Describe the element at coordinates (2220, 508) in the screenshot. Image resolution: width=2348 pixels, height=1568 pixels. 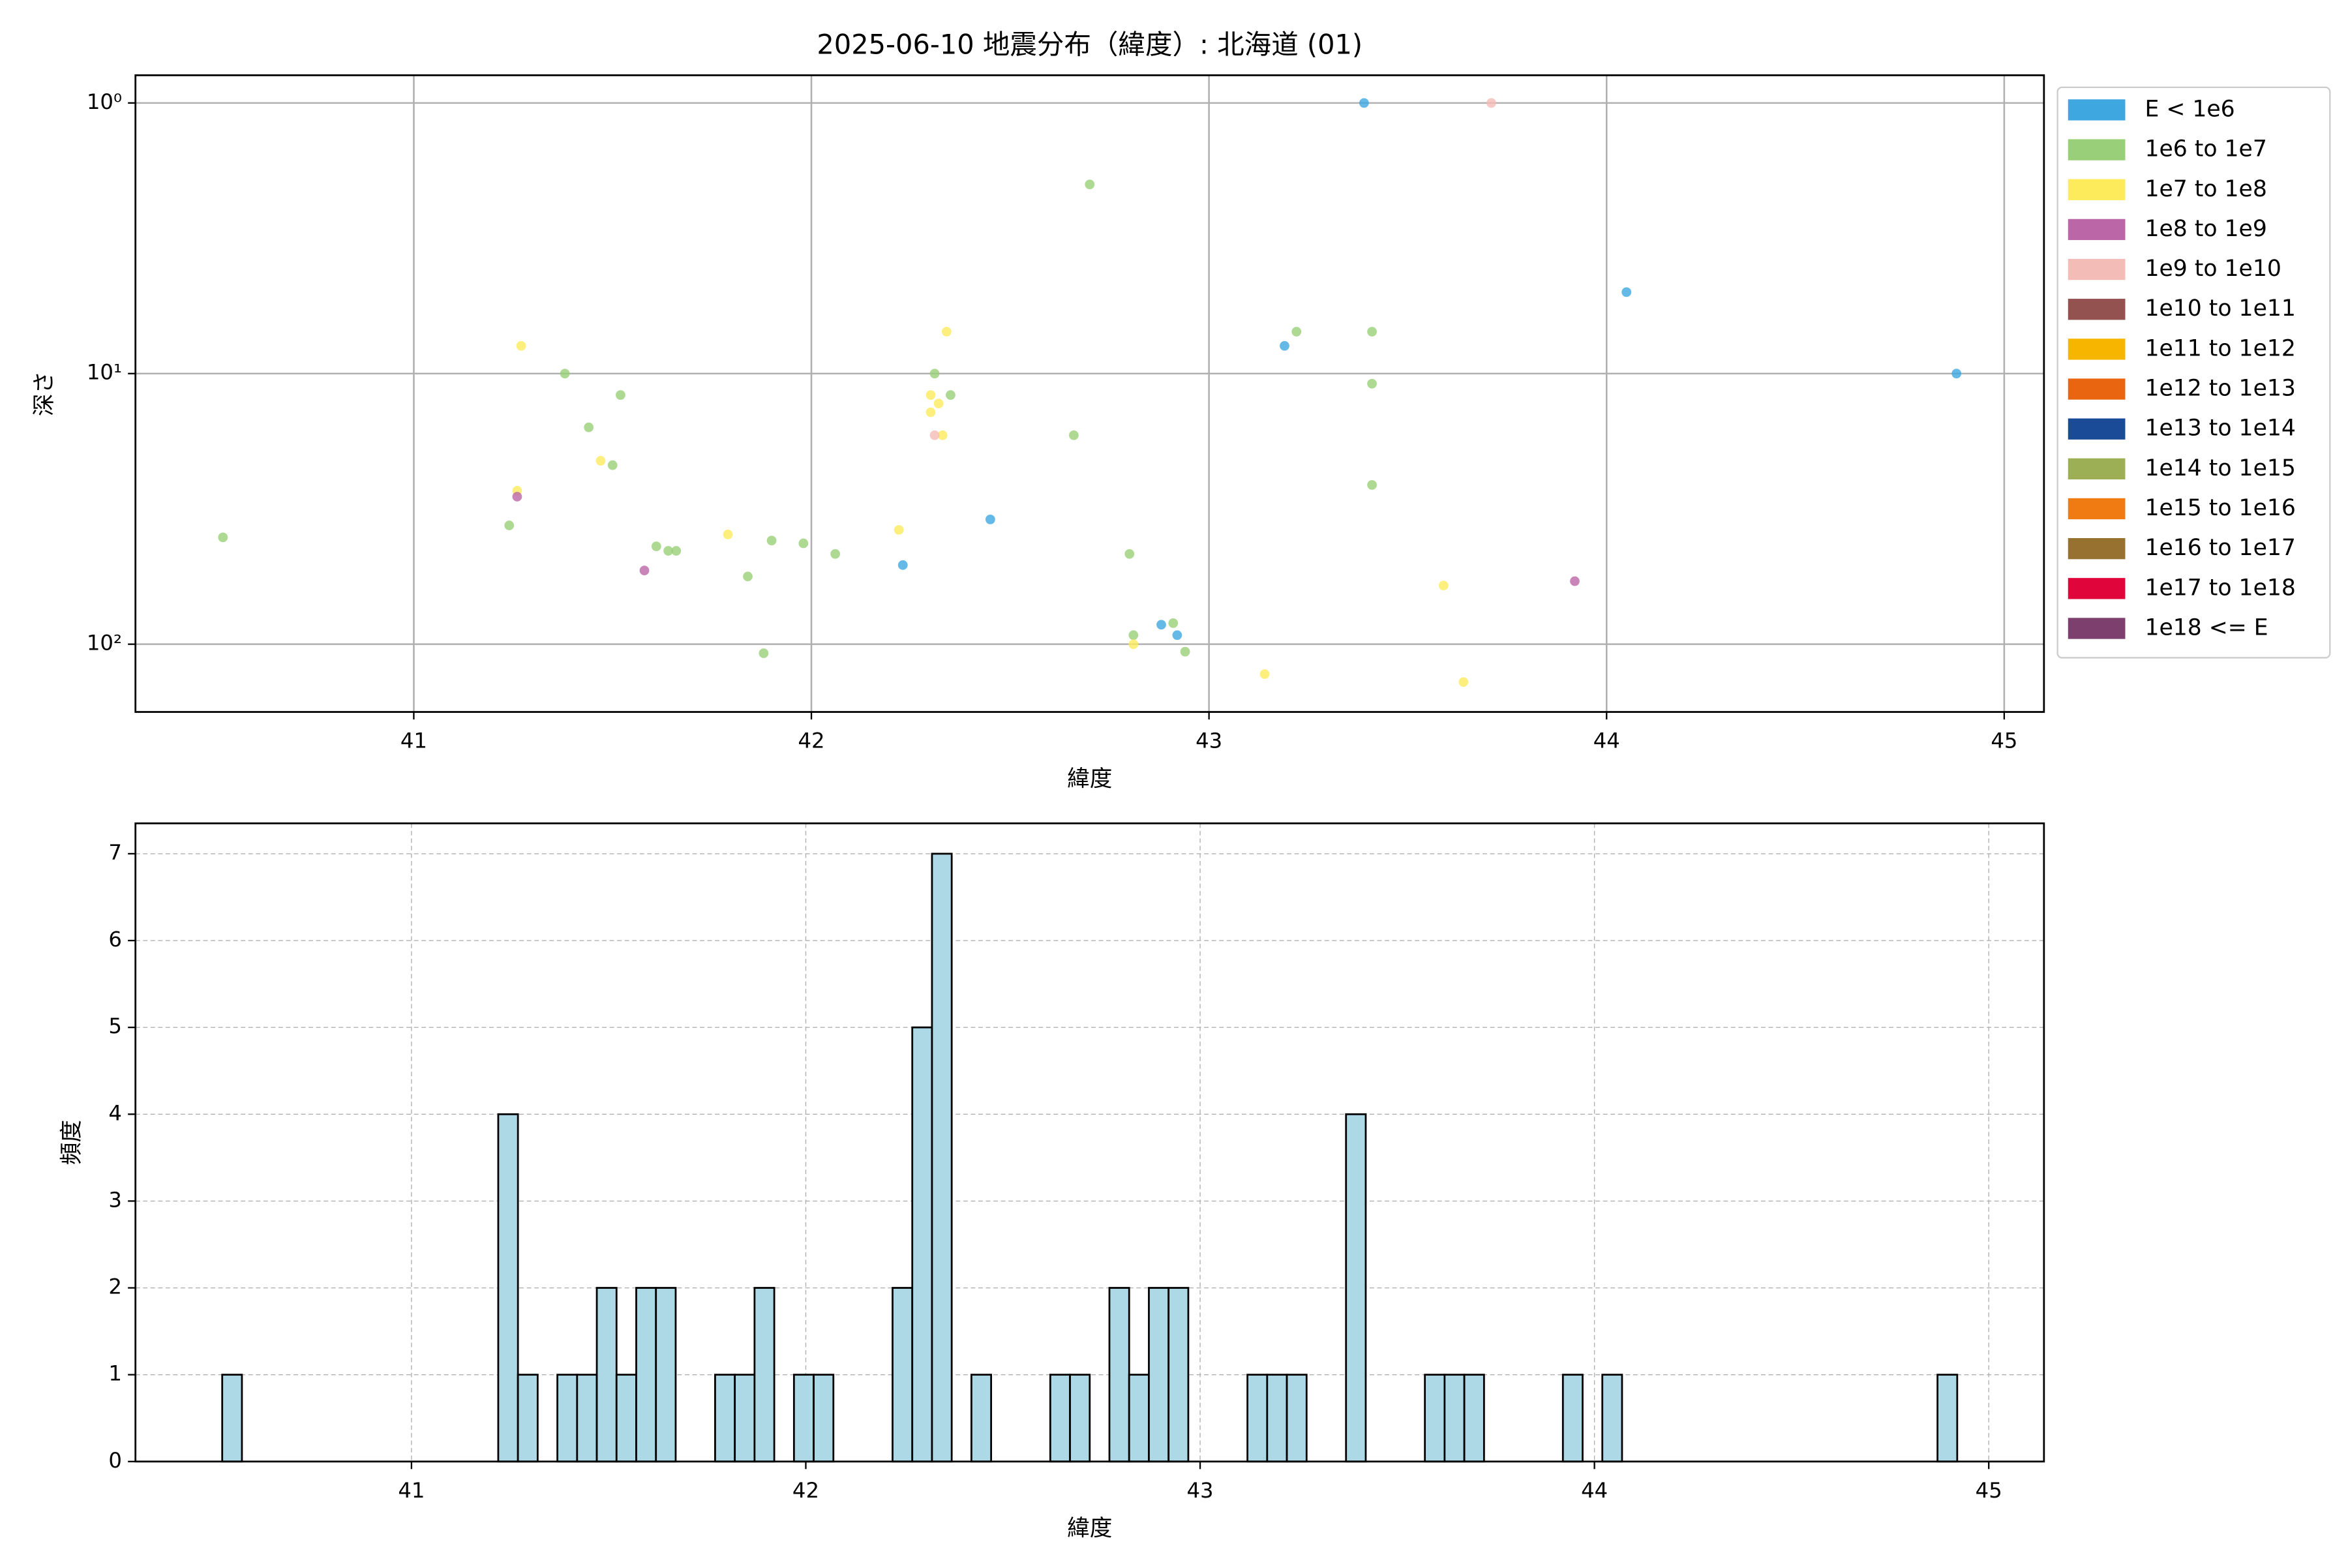
I see `legend-label: 1e15 to 1e16` at that location.